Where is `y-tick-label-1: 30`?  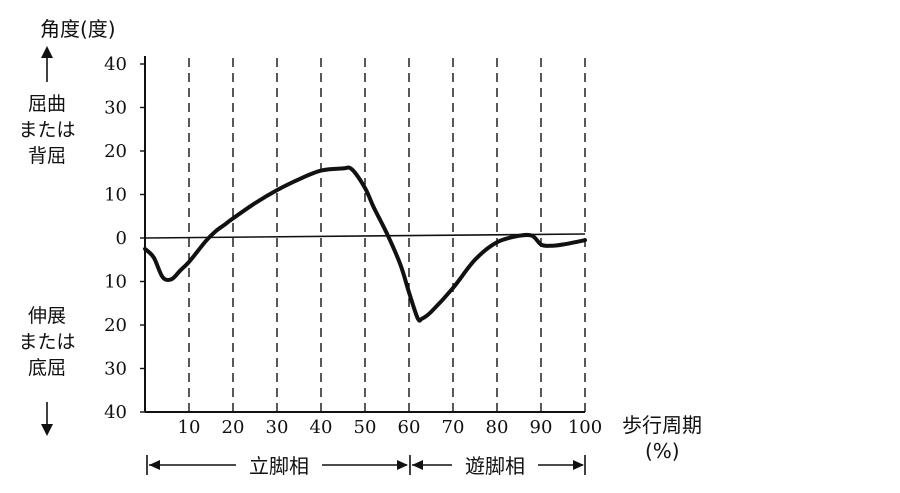 y-tick-label-1: 30 is located at coordinates (115, 108).